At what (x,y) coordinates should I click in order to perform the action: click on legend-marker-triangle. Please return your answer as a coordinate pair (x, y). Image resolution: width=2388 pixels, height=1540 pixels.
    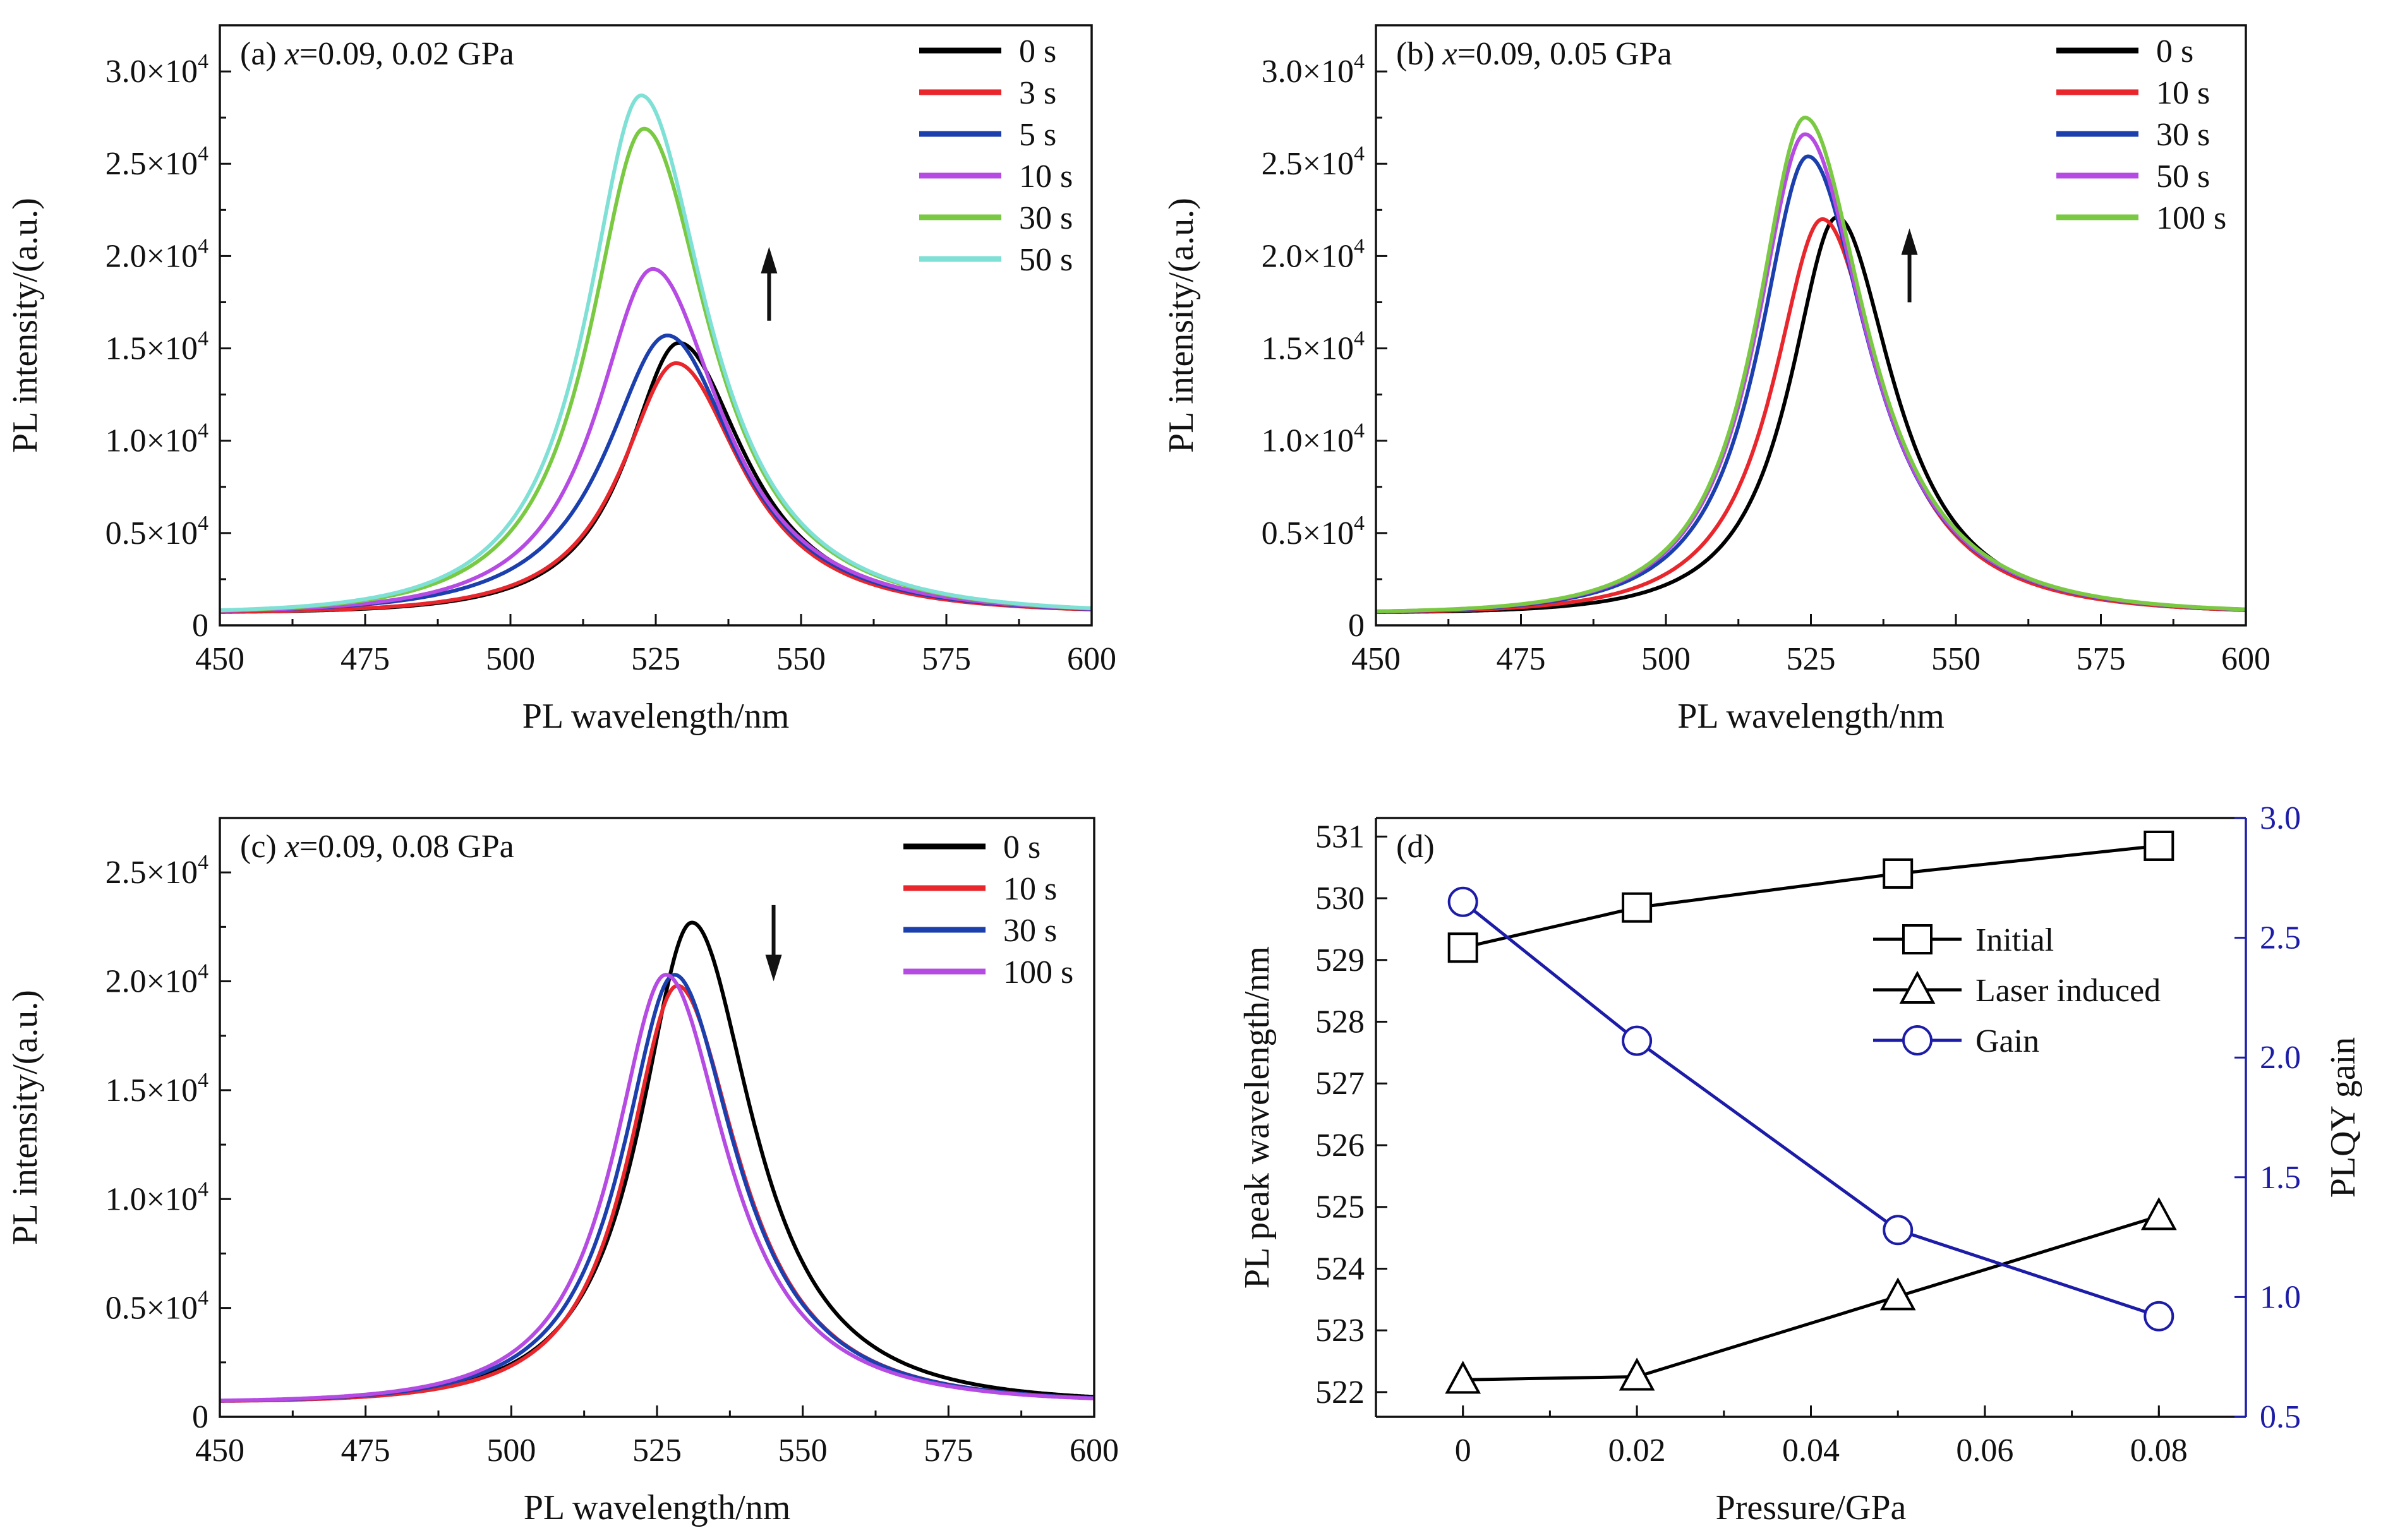
    Looking at the image, I should click on (1917, 987).